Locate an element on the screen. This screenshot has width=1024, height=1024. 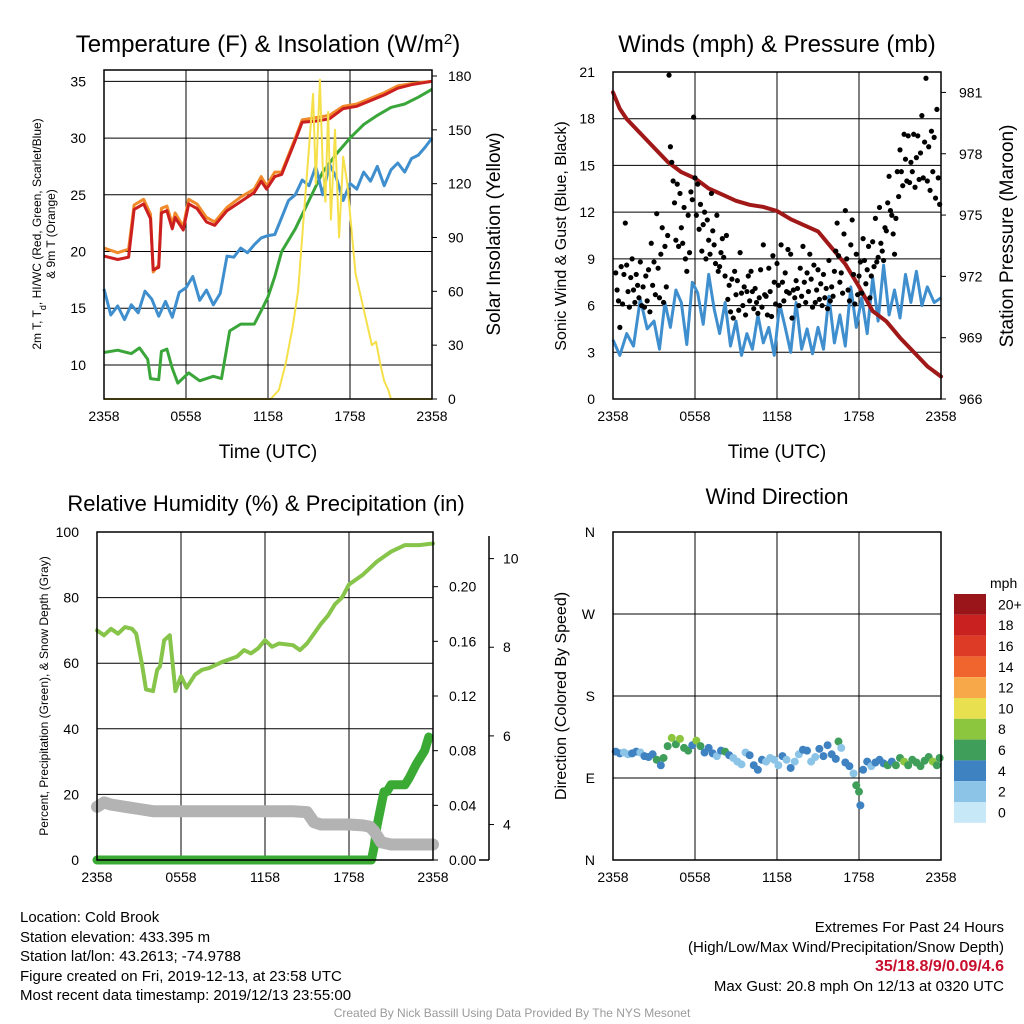
y-right-tick-label: 150 is located at coordinates (460, 130).